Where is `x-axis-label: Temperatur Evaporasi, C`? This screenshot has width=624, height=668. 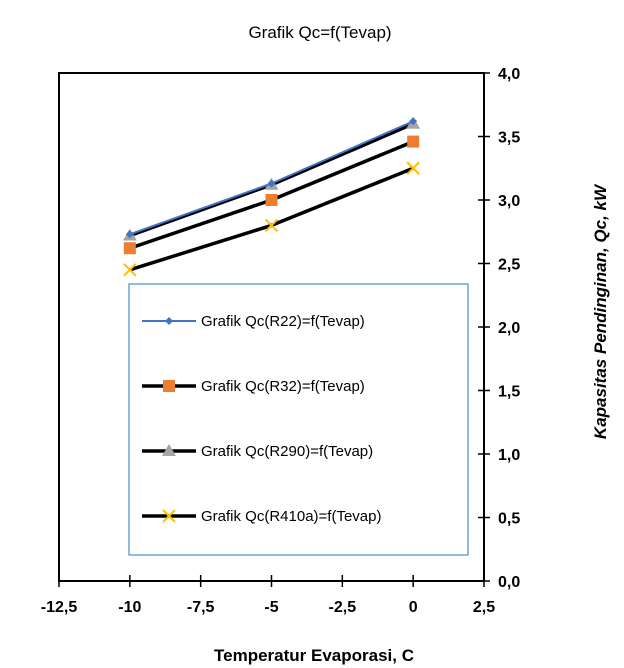
x-axis-label: Temperatur Evaporasi, C is located at coordinates (314, 655).